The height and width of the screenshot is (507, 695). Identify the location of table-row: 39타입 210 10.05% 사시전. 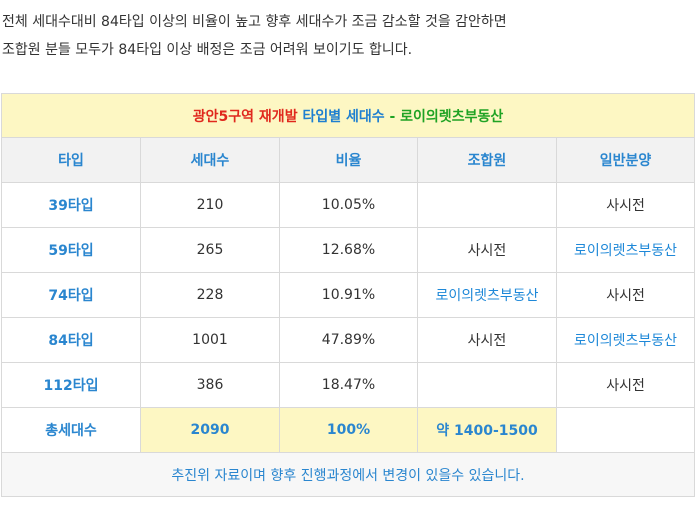
(348, 205).